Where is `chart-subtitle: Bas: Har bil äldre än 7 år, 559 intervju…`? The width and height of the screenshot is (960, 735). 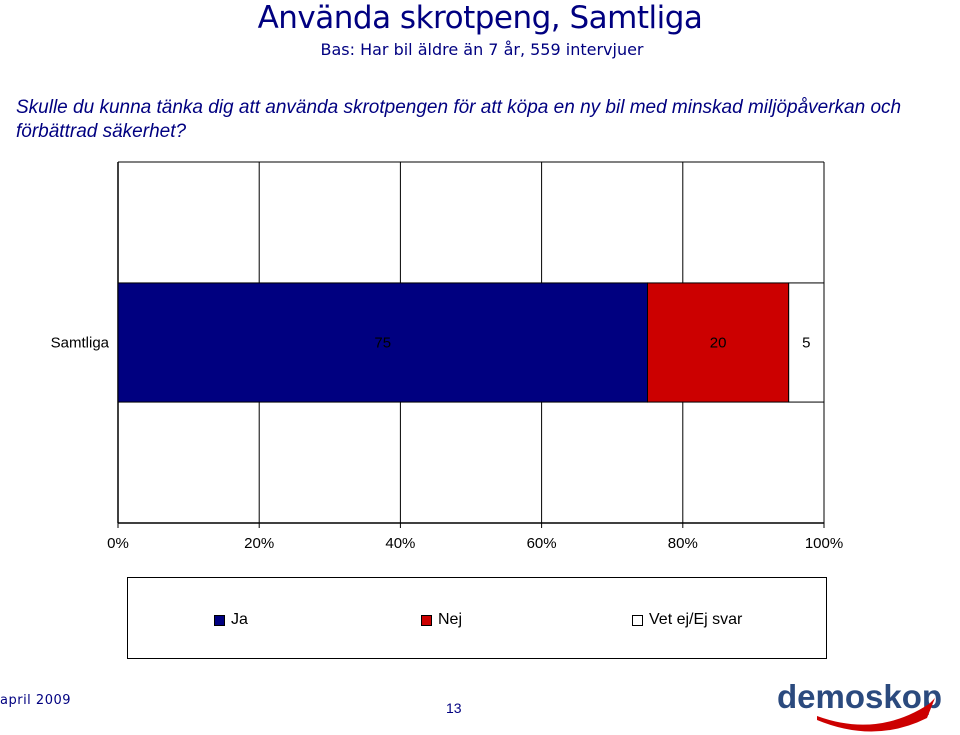 chart-subtitle: Bas: Har bil äldre än 7 år, 559 intervju… is located at coordinates (482, 49).